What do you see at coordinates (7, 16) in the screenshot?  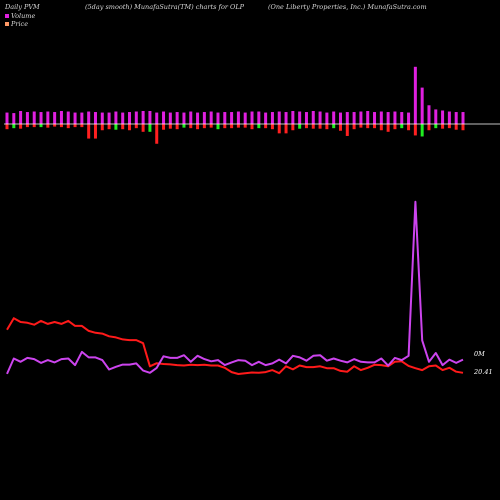 I see `legend-volume-swatch` at bounding box center [7, 16].